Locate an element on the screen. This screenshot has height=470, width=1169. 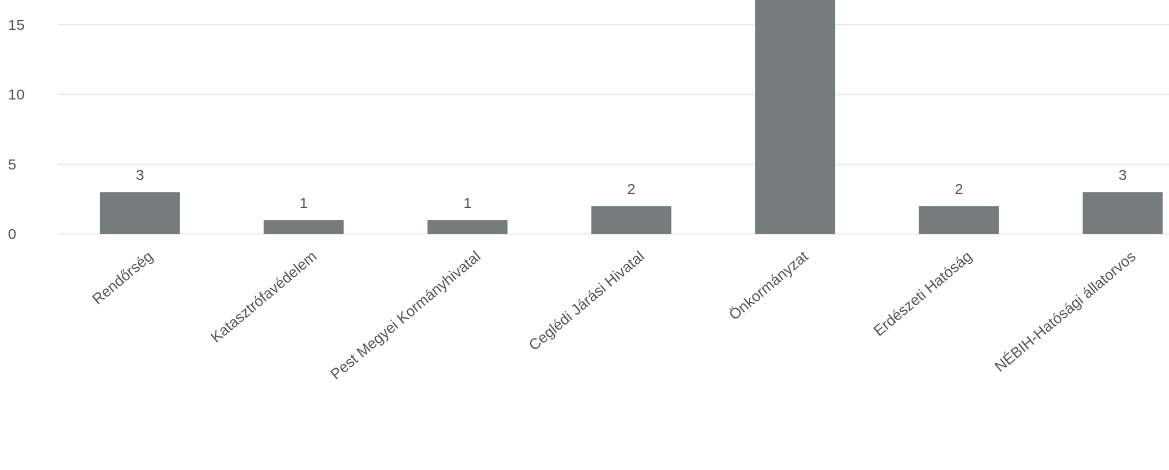
y-tick-label-10: 10 is located at coordinates (16, 95).